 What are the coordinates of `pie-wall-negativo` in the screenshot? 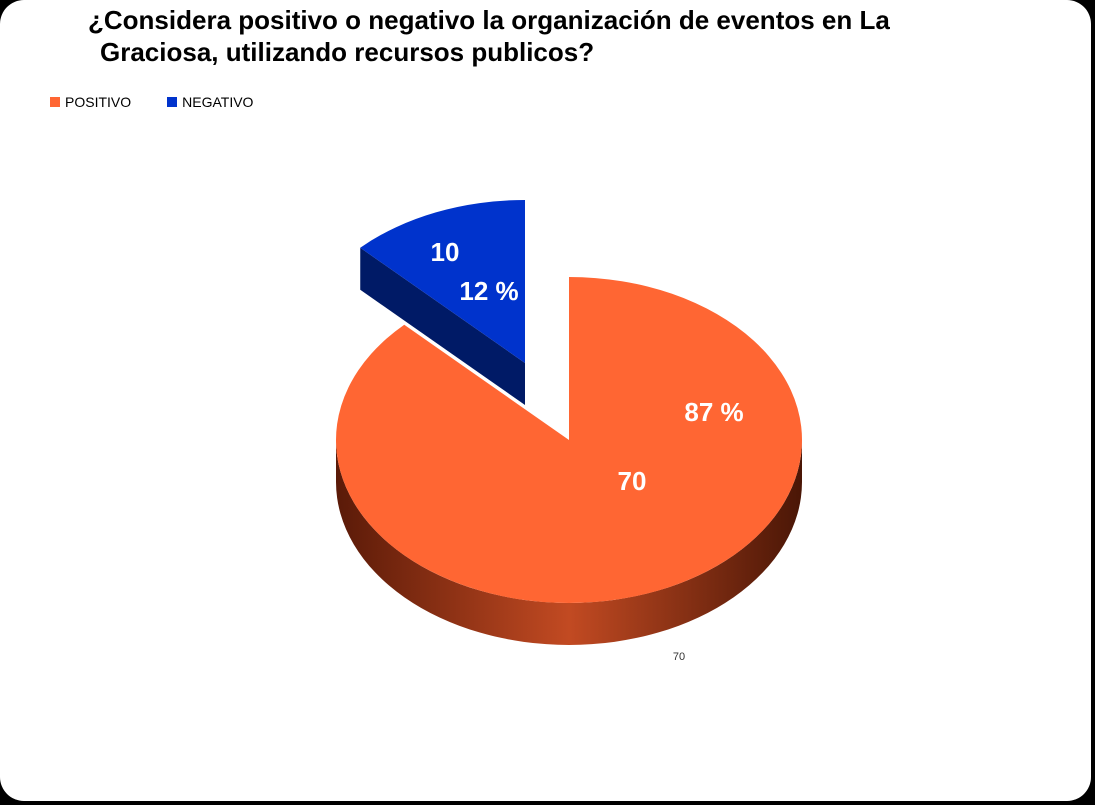 It's located at (442, 326).